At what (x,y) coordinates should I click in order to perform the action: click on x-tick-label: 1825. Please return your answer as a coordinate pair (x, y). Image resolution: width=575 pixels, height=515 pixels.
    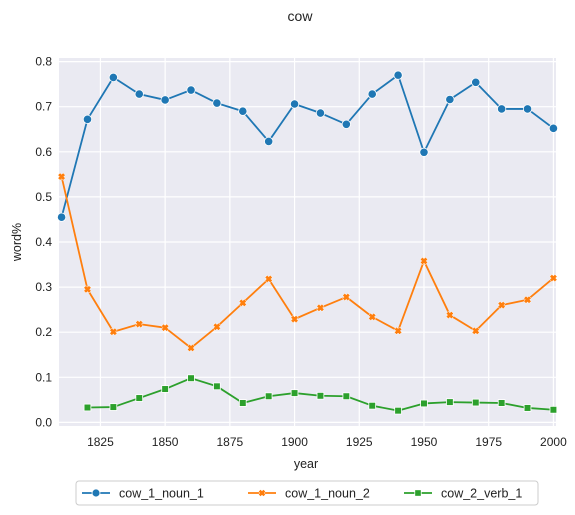
    Looking at the image, I should click on (100, 442).